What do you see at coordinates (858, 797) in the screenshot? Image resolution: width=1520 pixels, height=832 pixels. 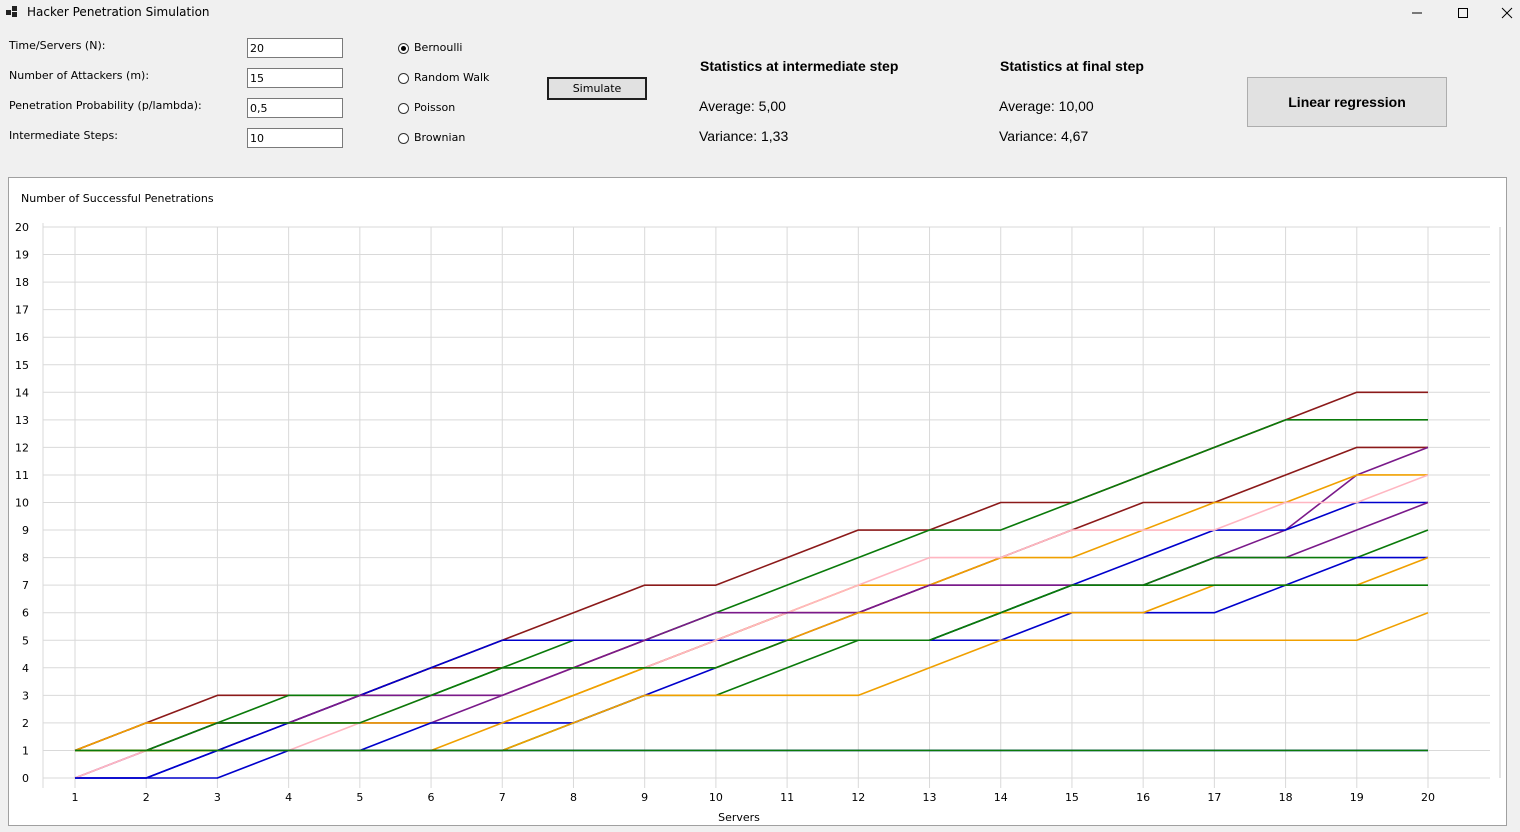 I see `x-tick-label: 12` at bounding box center [858, 797].